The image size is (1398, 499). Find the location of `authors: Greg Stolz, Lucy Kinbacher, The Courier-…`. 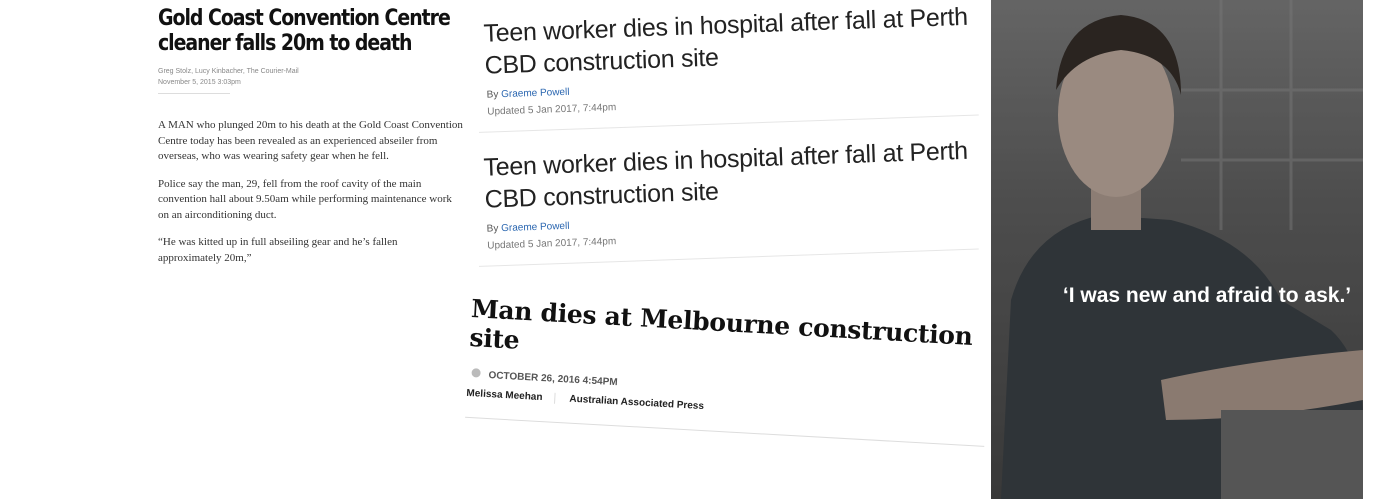

authors: Greg Stolz, Lucy Kinbacher, The Courier-… is located at coordinates (228, 71).